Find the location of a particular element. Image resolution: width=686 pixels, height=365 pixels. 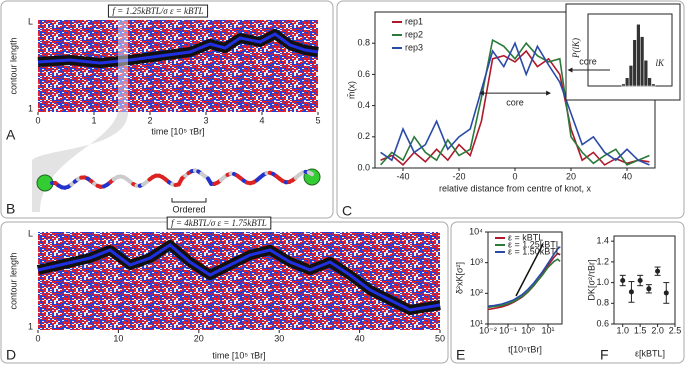

x-tick-label: 10⁰ is located at coordinates (528, 330).